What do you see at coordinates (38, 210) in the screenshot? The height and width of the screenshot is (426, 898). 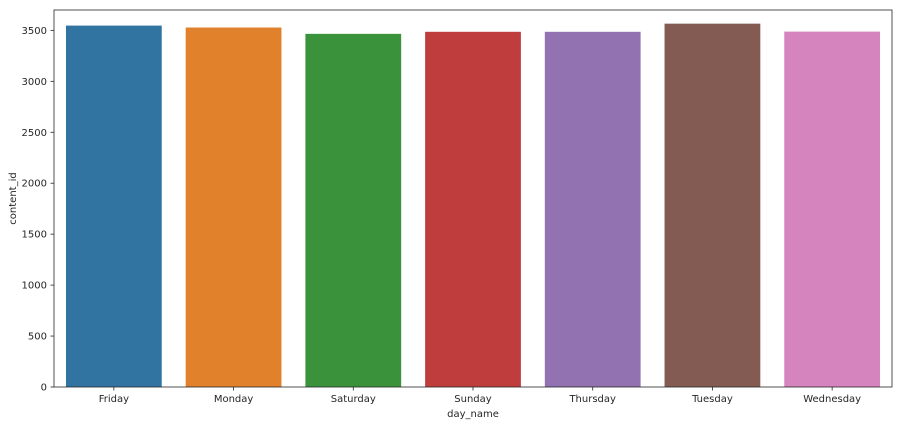 I see `y-axis: 0 500 1000 1500 2000 2500 3000 3500` at bounding box center [38, 210].